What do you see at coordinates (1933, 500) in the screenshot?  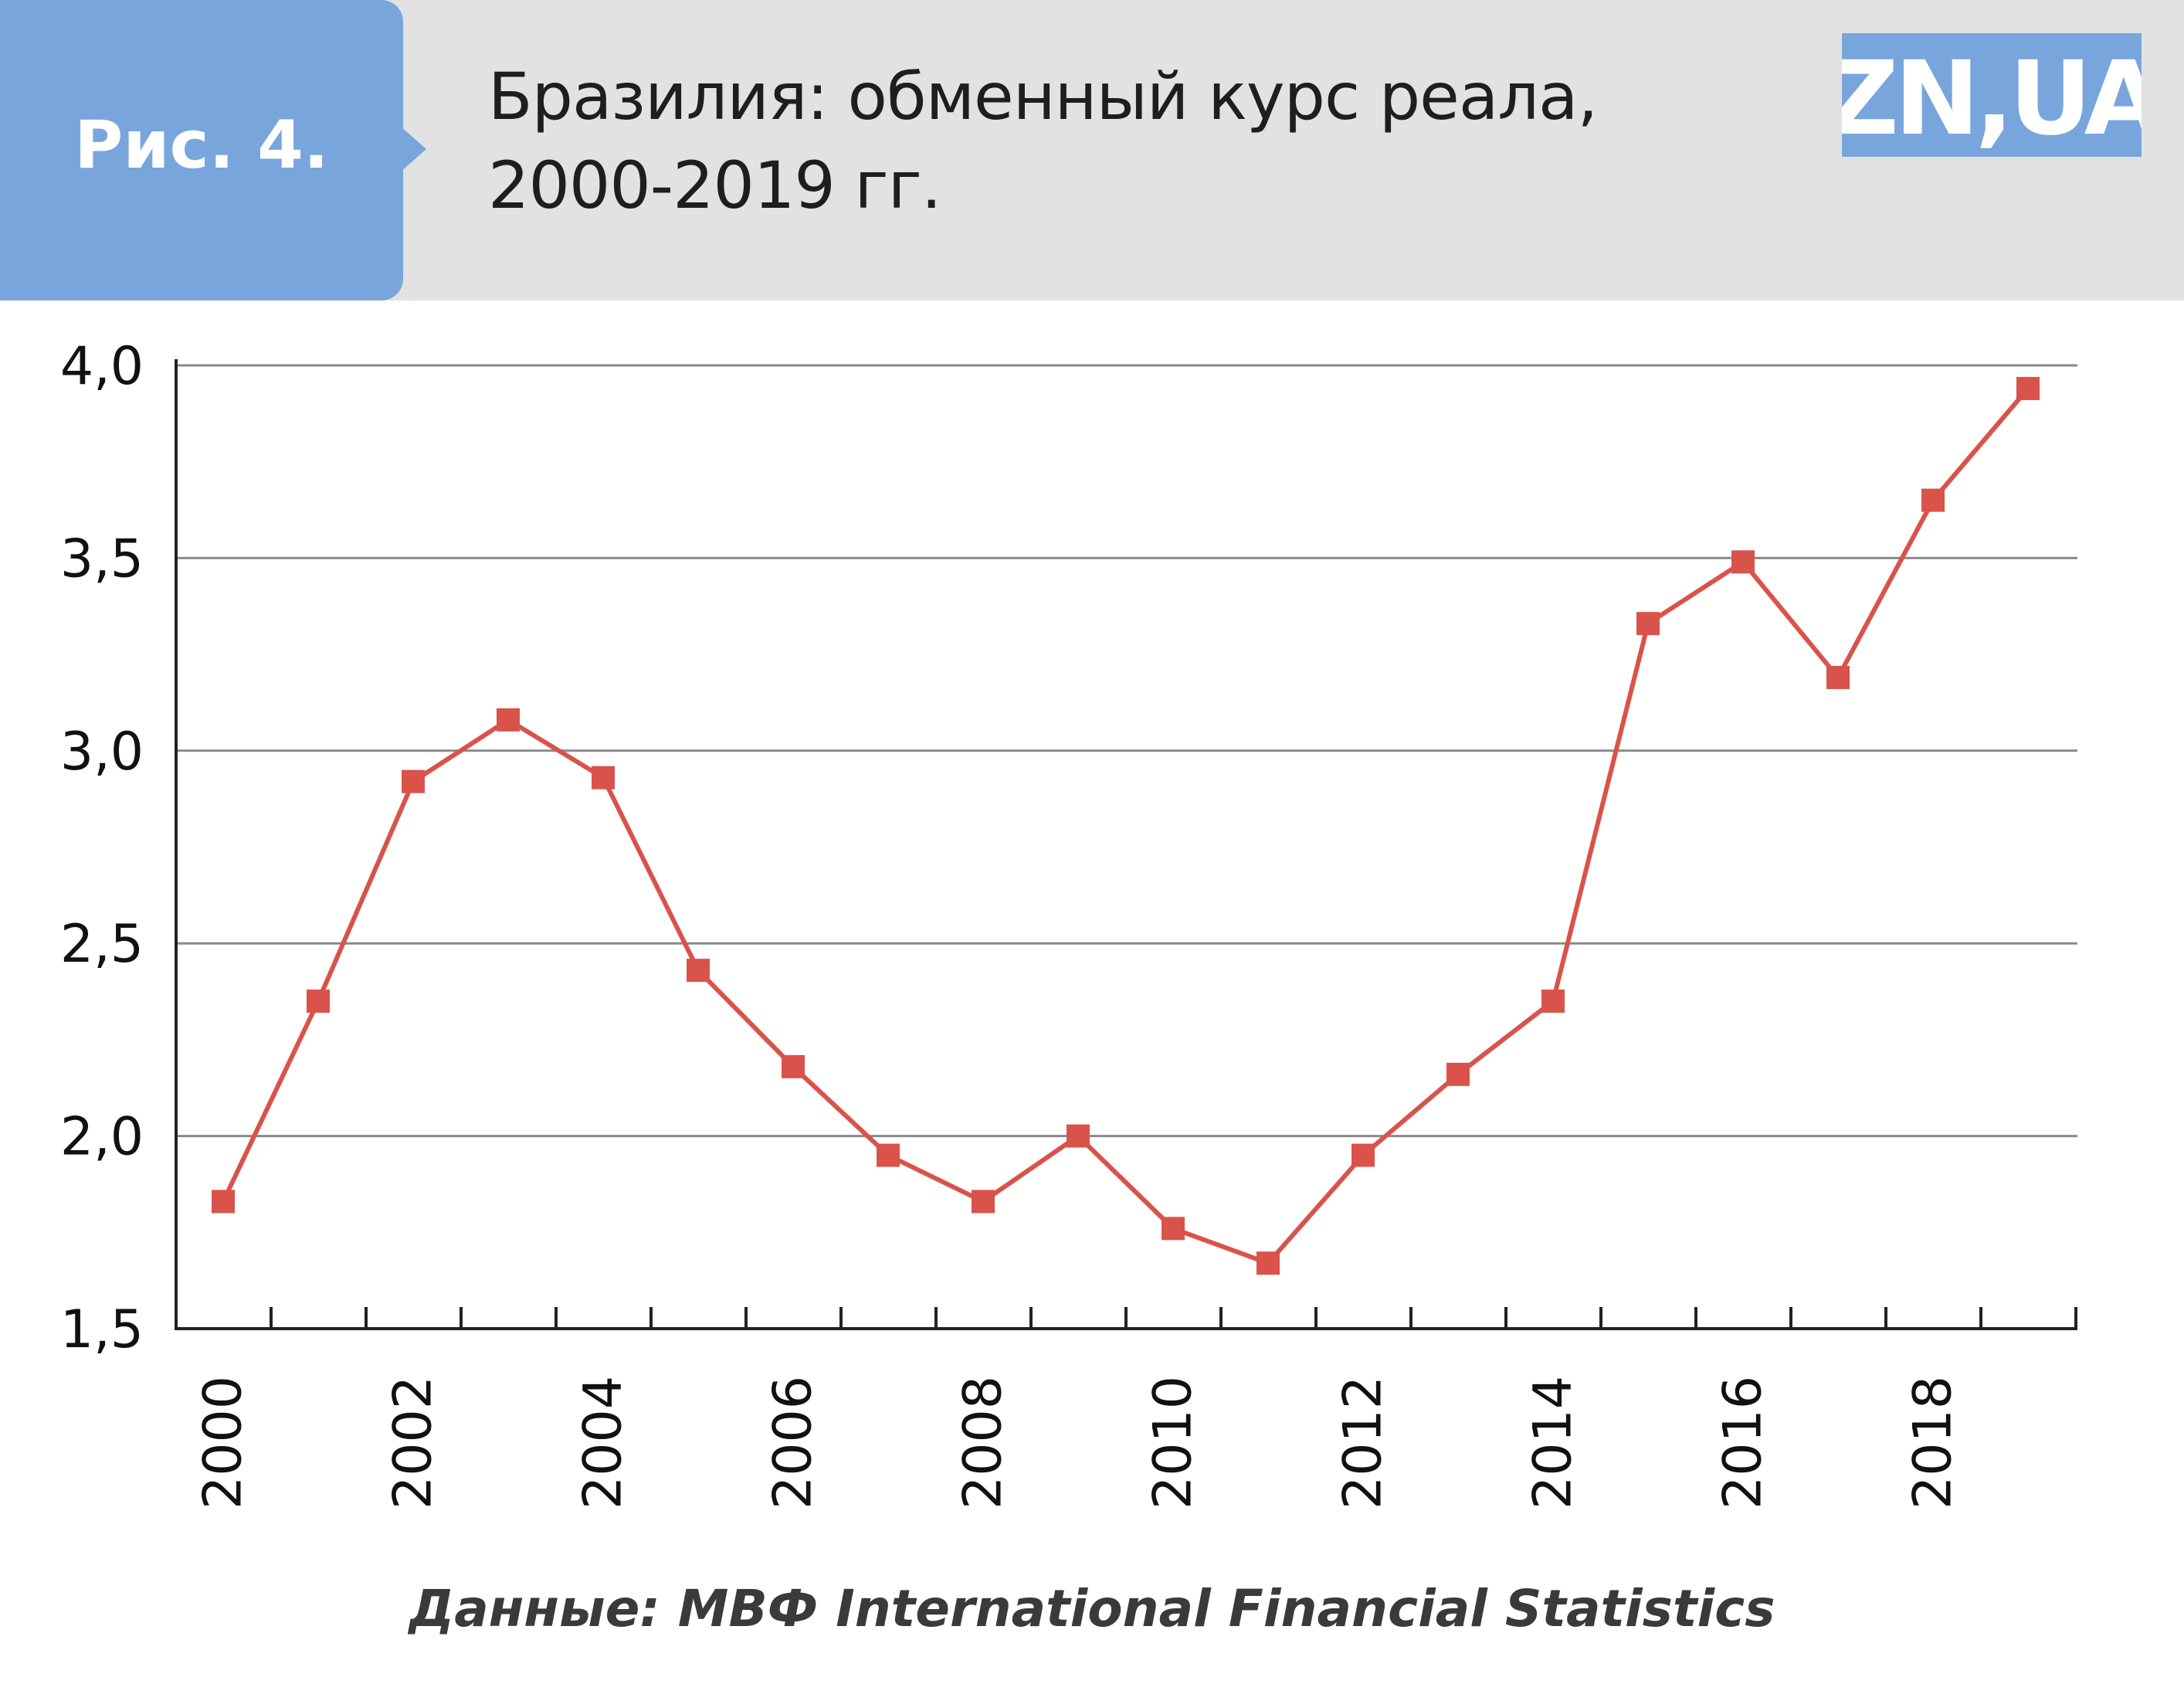 I see `data-point-2018` at bounding box center [1933, 500].